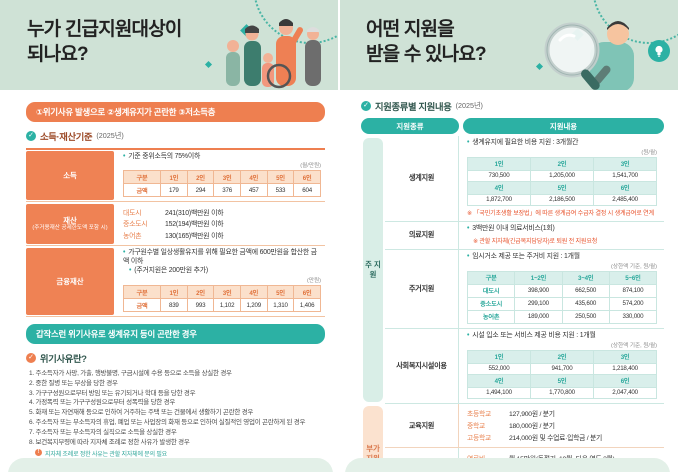  What do you see at coordinates (625, 187) in the screenshot?
I see `table-cell: 6인` at bounding box center [625, 187].